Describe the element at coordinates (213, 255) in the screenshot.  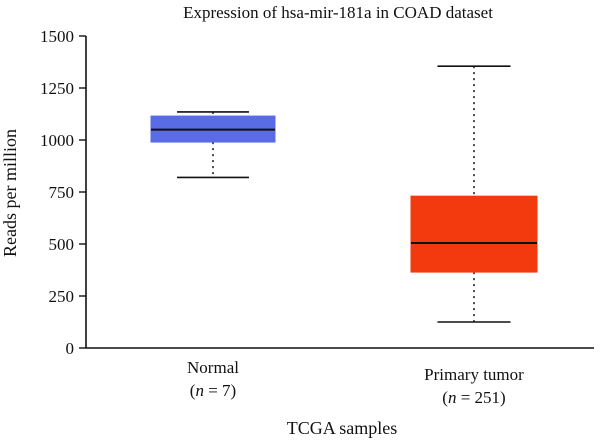
I see `box-group: Normal (n = 7)` at that location.